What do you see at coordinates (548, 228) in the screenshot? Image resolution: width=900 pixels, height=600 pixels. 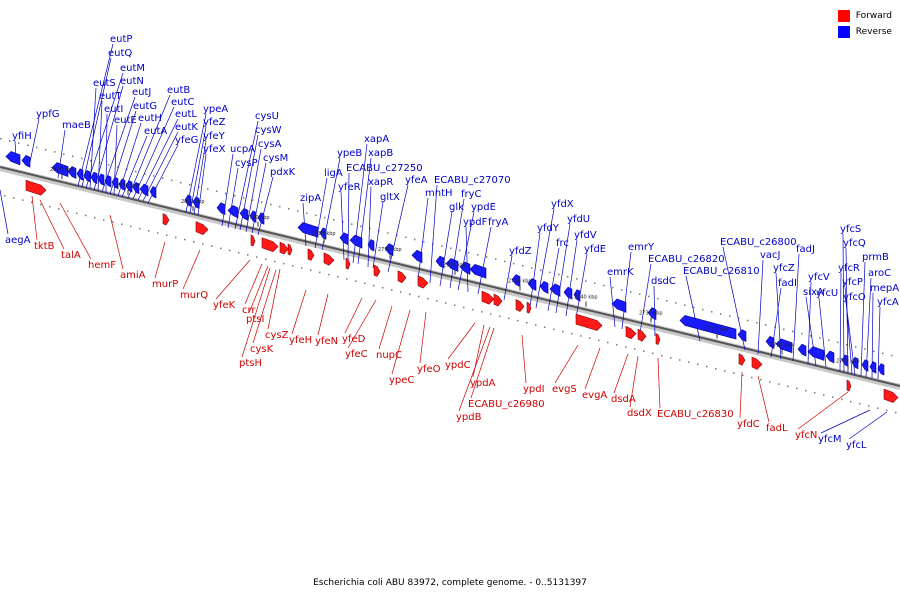 I see `gene-label-yfdy: yfdY` at bounding box center [548, 228].